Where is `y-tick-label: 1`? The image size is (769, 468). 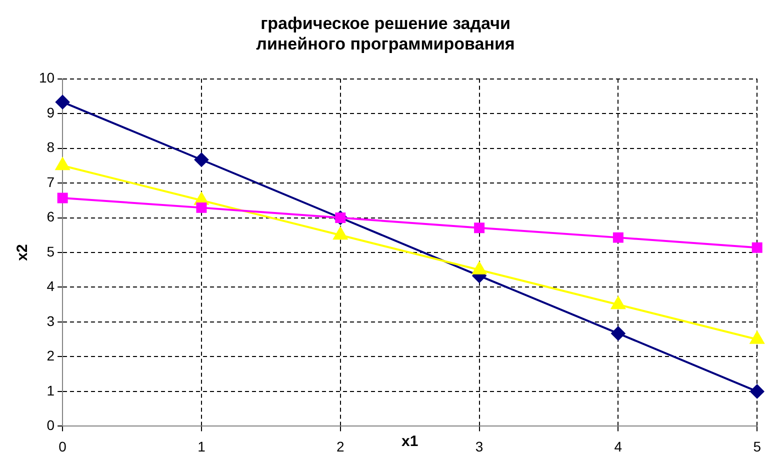
y-tick-label: 1 is located at coordinates (50, 390).